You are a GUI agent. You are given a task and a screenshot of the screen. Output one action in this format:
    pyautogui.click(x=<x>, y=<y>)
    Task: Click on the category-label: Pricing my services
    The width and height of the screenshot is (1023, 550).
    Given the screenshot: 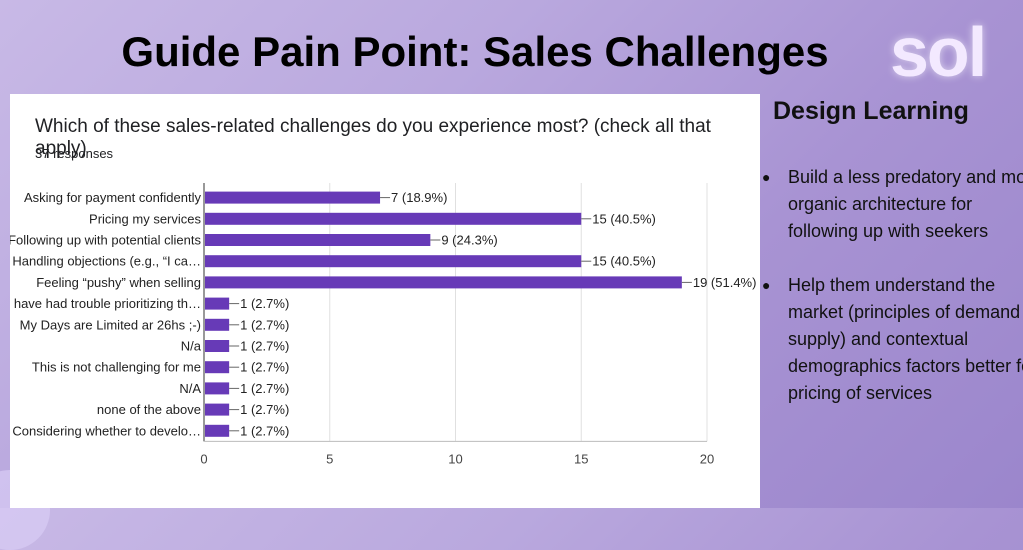 What is the action you would take?
    pyautogui.click(x=145, y=218)
    